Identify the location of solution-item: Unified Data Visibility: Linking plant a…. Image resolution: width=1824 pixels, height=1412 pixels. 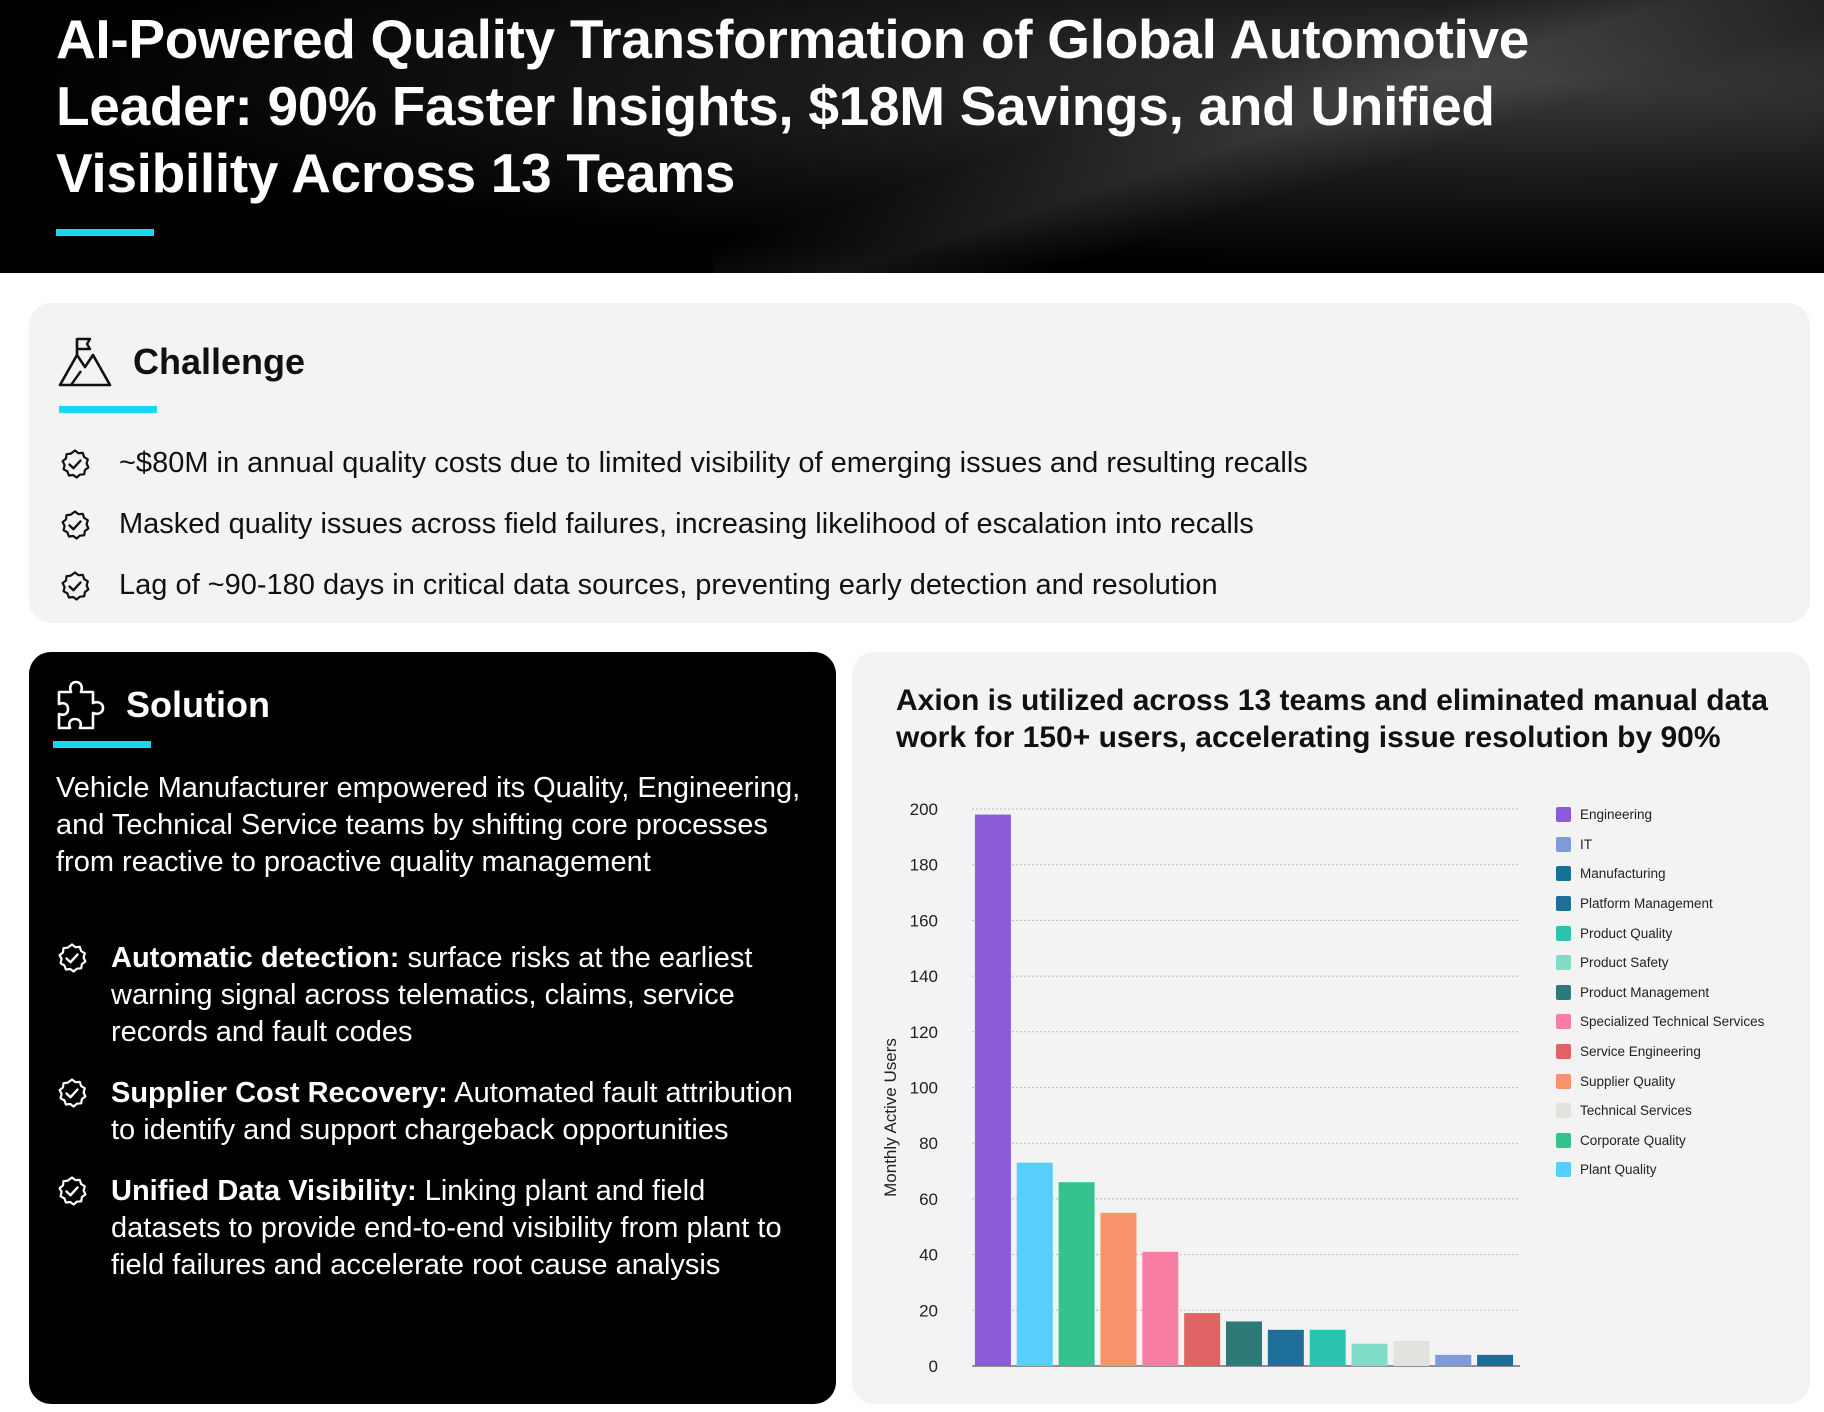
(436, 1228).